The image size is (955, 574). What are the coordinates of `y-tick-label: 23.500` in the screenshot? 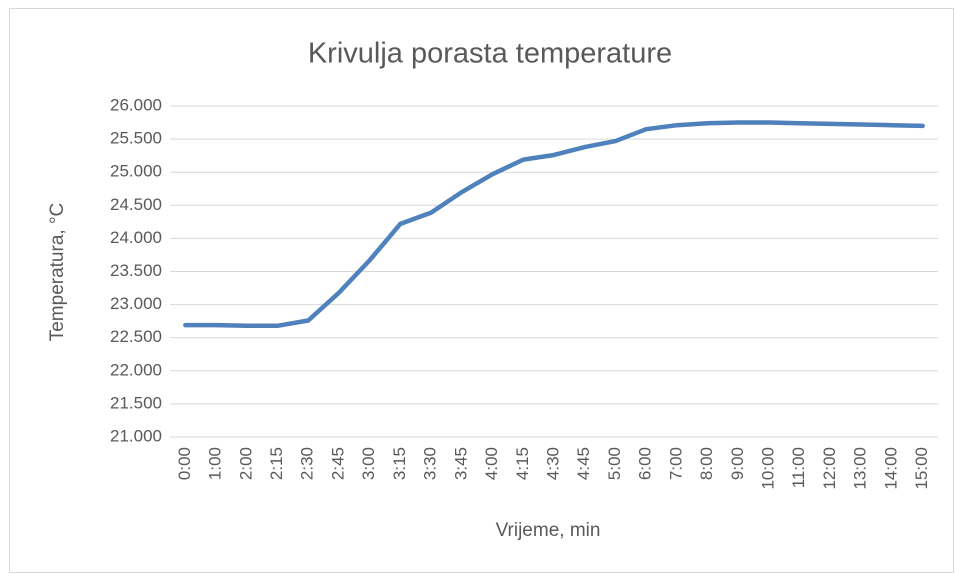 It's located at (136, 270).